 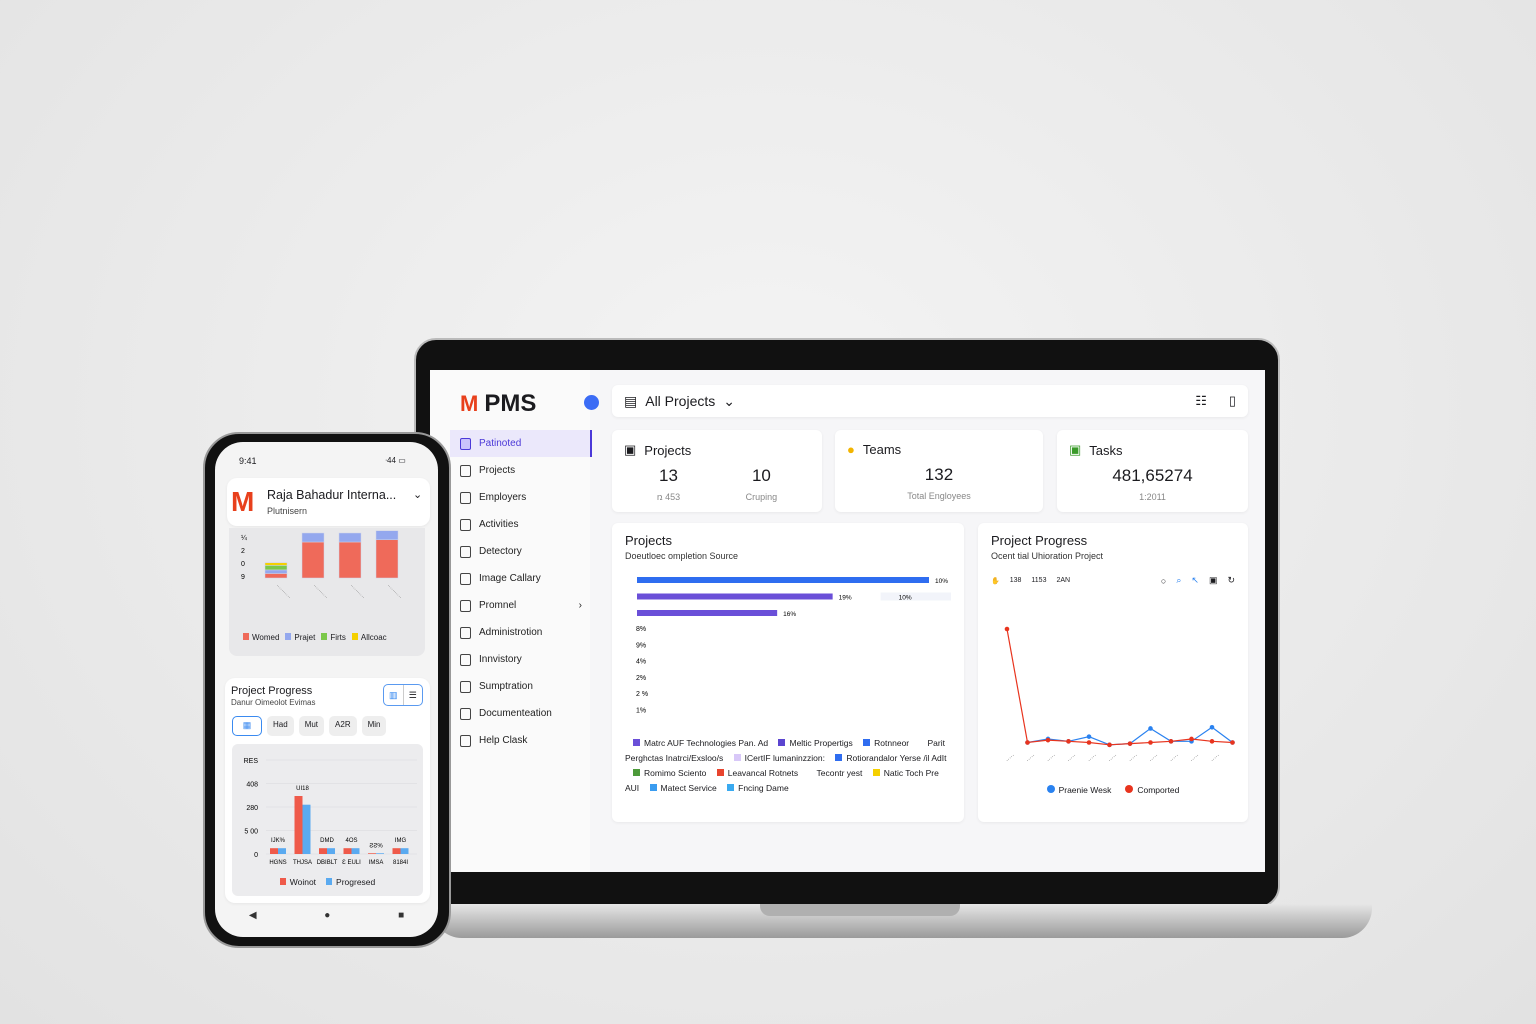 What do you see at coordinates (374, 726) in the screenshot?
I see `tab-min: Min` at bounding box center [374, 726].